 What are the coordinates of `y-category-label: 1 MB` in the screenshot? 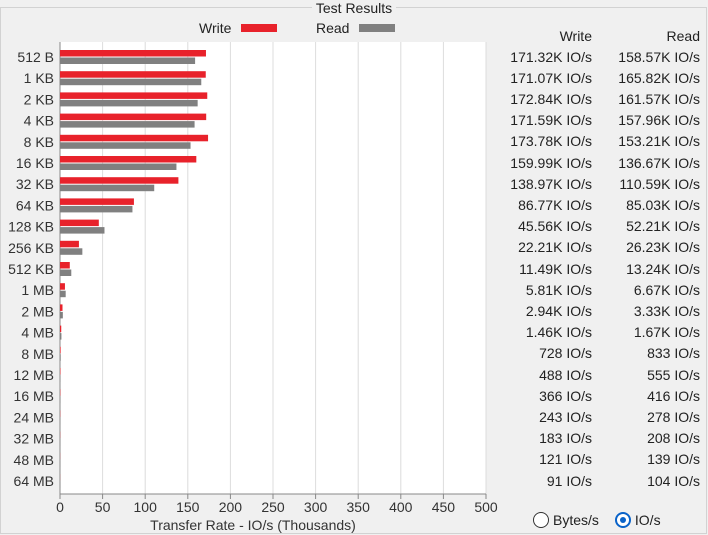 It's located at (37, 290).